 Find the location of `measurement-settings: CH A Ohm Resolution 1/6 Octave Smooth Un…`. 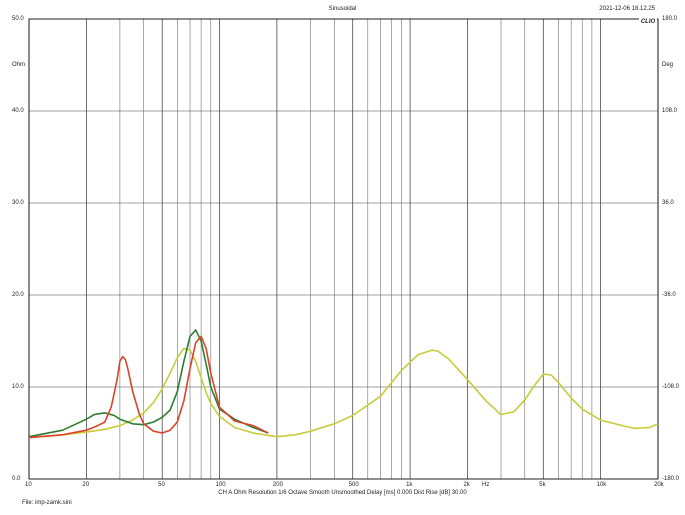

measurement-settings: CH A Ohm Resolution 1/6 Octave Smooth Un… is located at coordinates (342, 493).